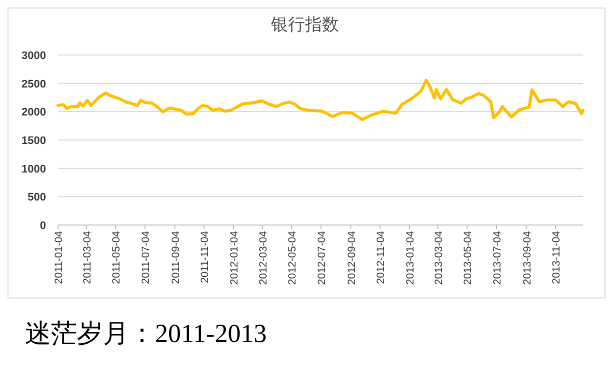  Describe the element at coordinates (37, 198) in the screenshot. I see `y-tick-label: 500` at that location.